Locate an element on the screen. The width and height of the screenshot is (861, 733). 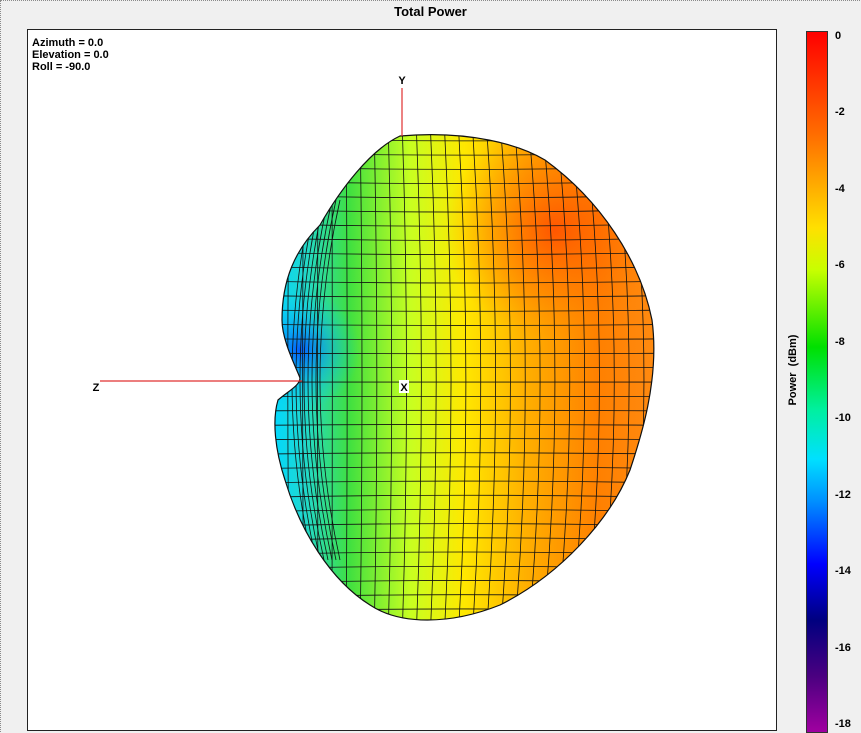
z-axis-label: Z is located at coordinates (96, 388).